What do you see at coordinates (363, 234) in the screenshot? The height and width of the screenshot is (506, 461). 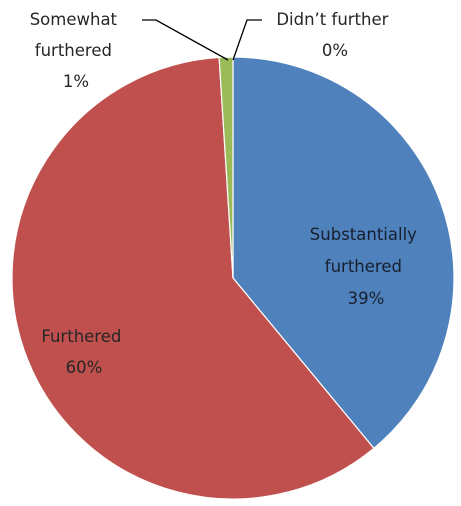 I see `data-label-line: Substantially` at bounding box center [363, 234].